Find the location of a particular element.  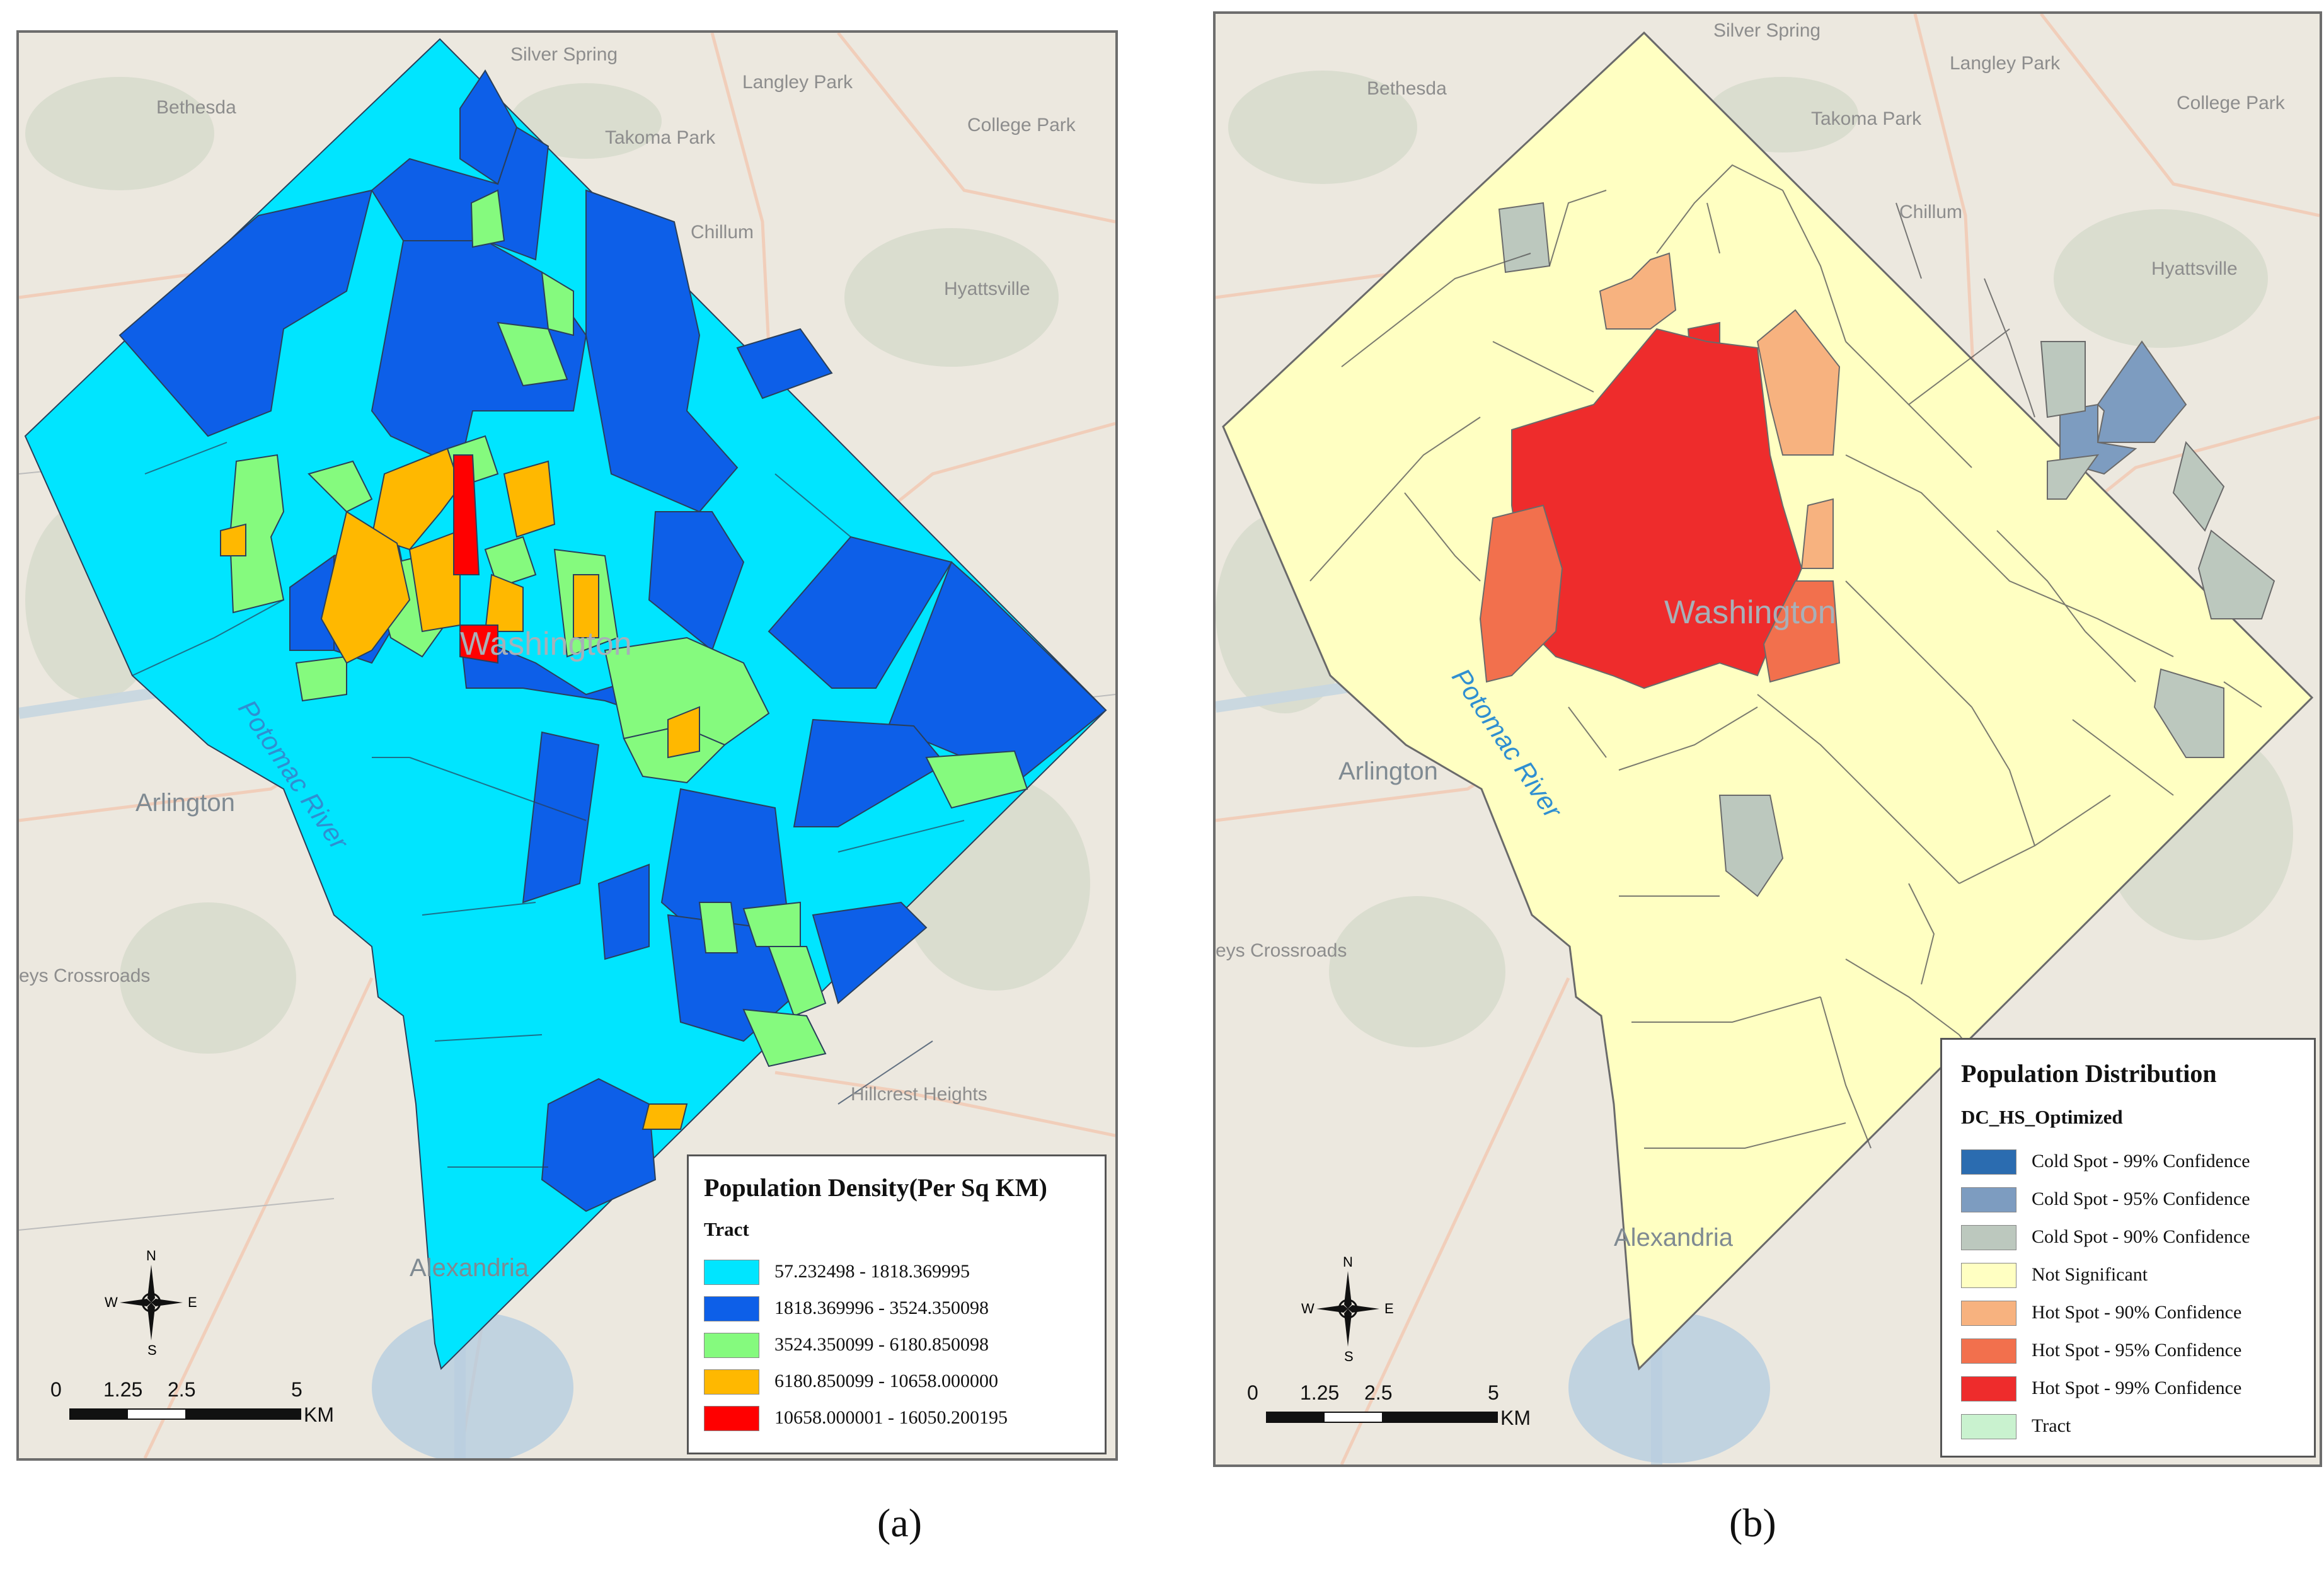

legend-label: 6180.850099 - 10658.000000 is located at coordinates (886, 1381).